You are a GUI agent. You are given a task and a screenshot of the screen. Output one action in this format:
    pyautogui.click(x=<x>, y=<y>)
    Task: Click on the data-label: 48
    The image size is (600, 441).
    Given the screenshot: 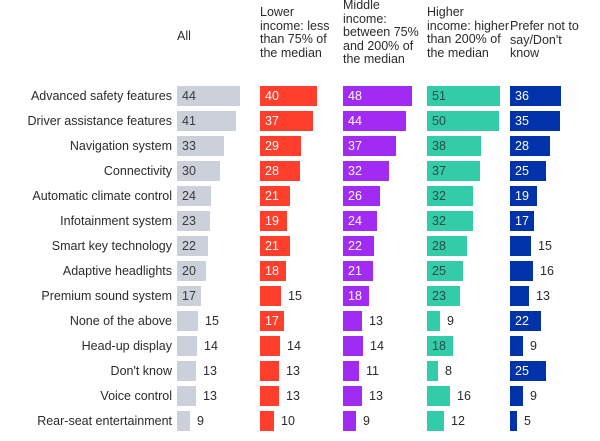 What is the action you would take?
    pyautogui.click(x=355, y=96)
    